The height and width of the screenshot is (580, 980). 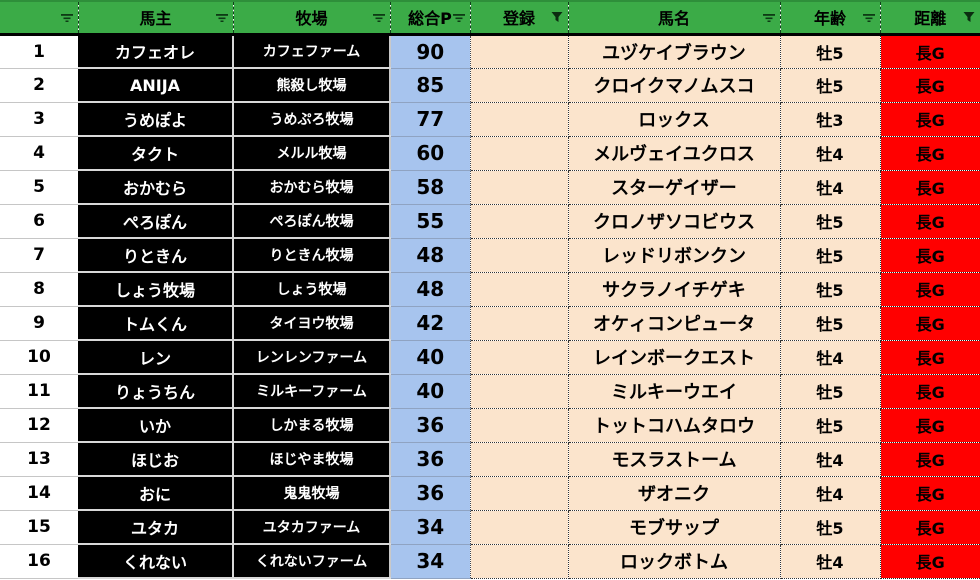 I want to click on cell-row-number: 2, so click(x=39, y=85).